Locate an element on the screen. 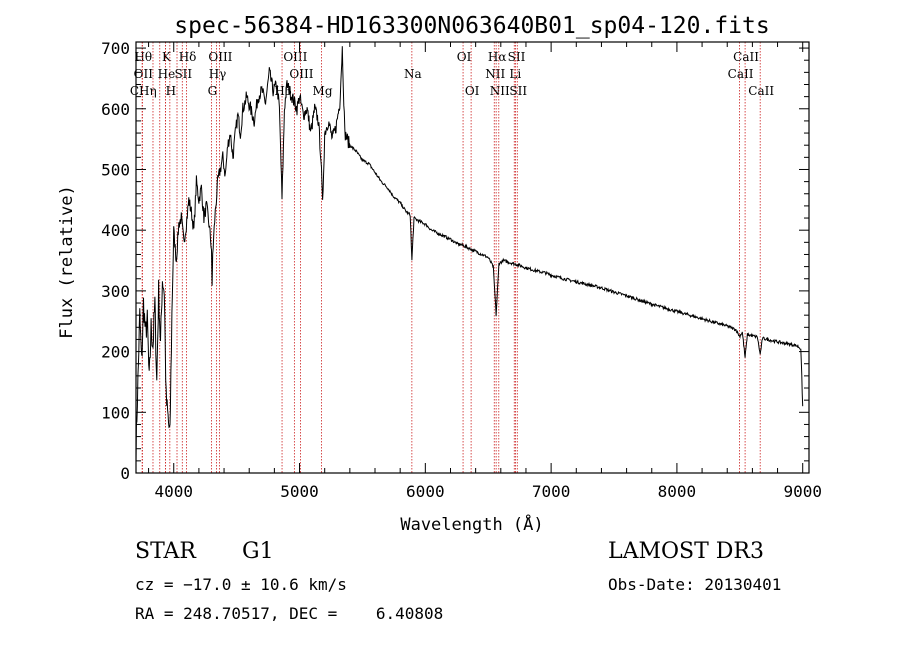  line-label-12: Hγ is located at coordinates (218, 74).